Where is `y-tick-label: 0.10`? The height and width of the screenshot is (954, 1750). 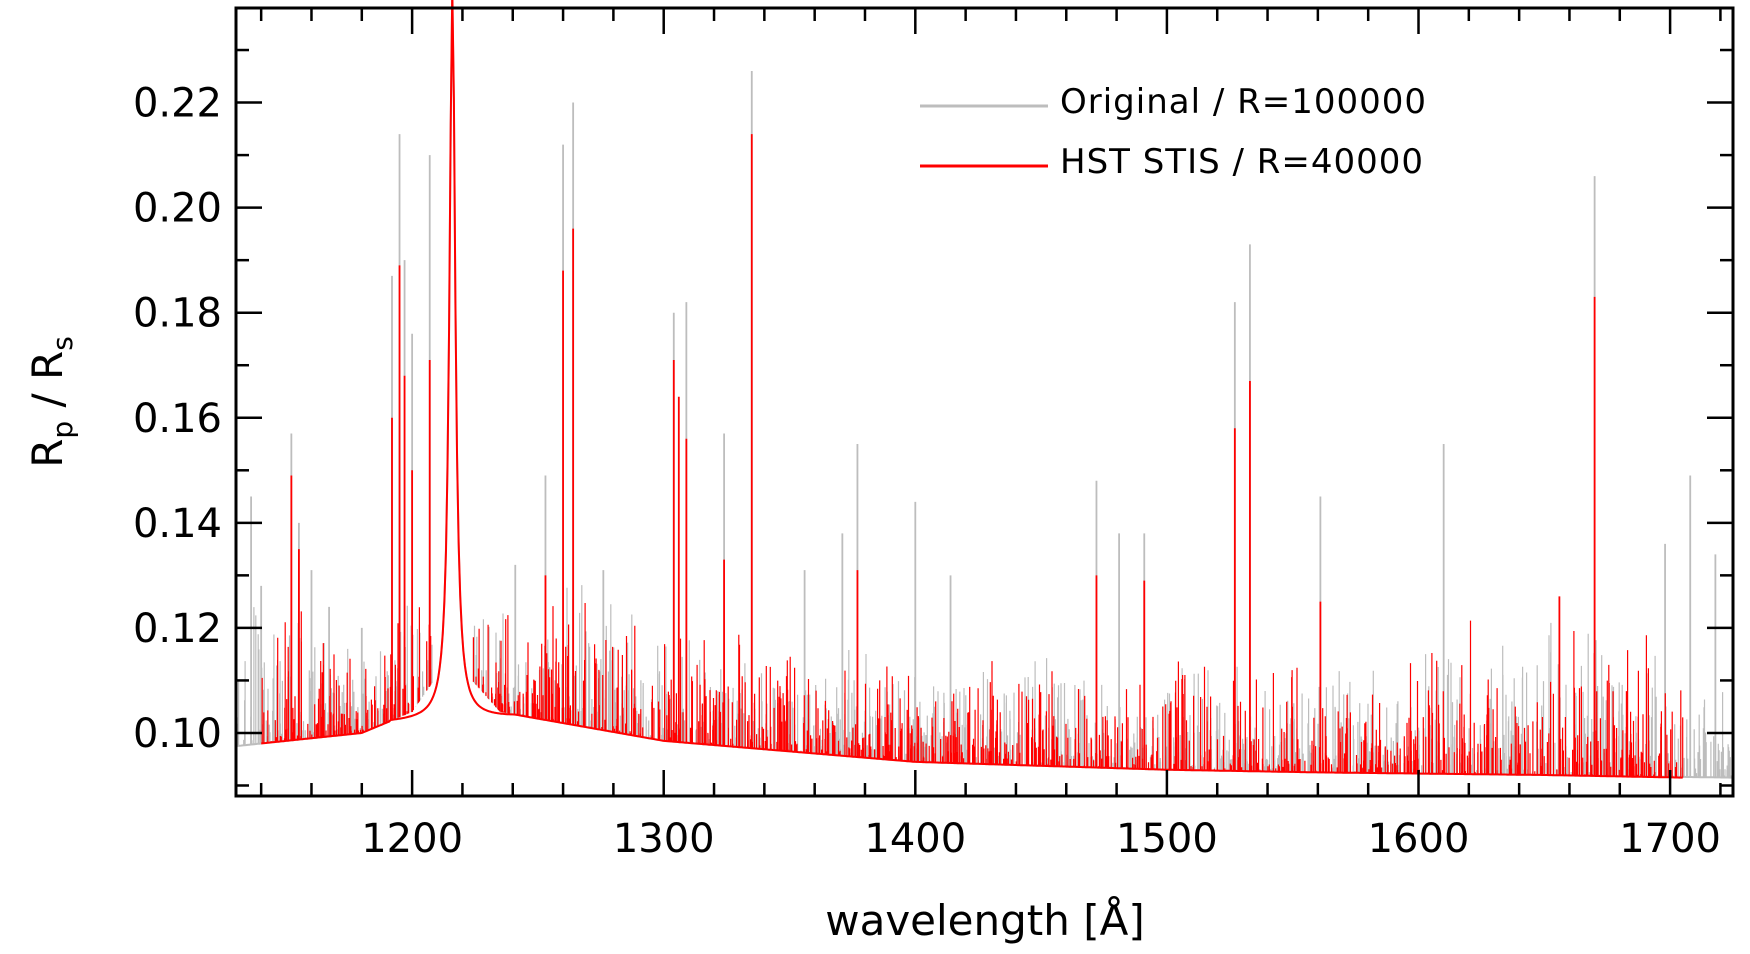 y-tick-label: 0.10 is located at coordinates (177, 734).